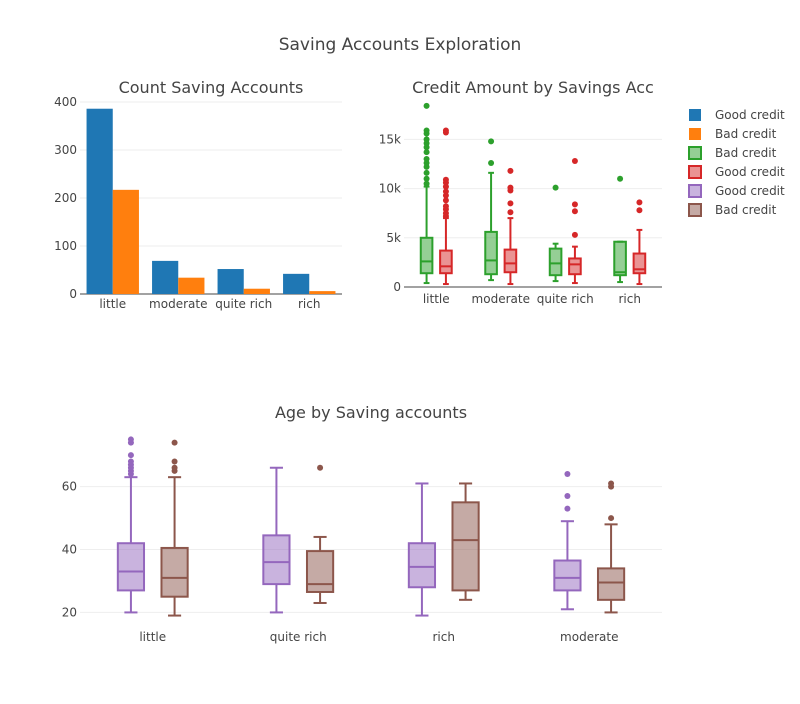 The width and height of the screenshot is (800, 704). I want to click on y-tick-label: 5k, so click(393, 238).